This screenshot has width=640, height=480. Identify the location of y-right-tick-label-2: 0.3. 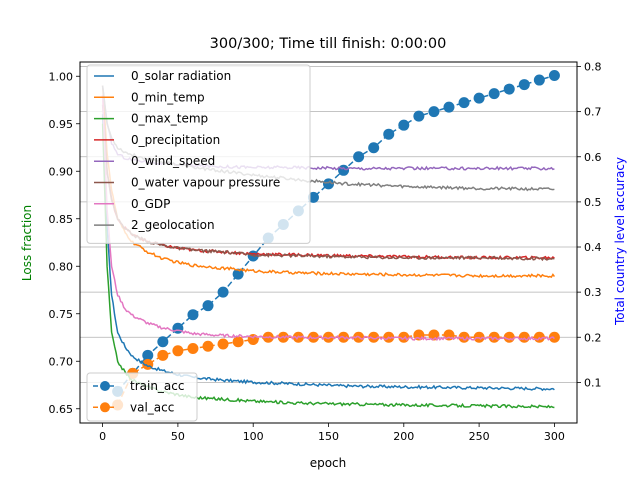
(593, 292).